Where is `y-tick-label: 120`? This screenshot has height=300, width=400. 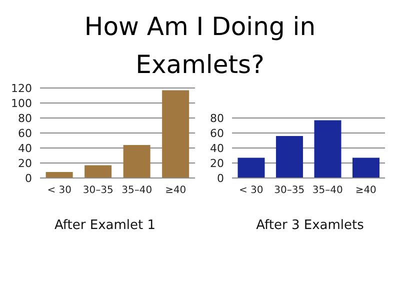 y-tick-label: 120 is located at coordinates (21, 88).